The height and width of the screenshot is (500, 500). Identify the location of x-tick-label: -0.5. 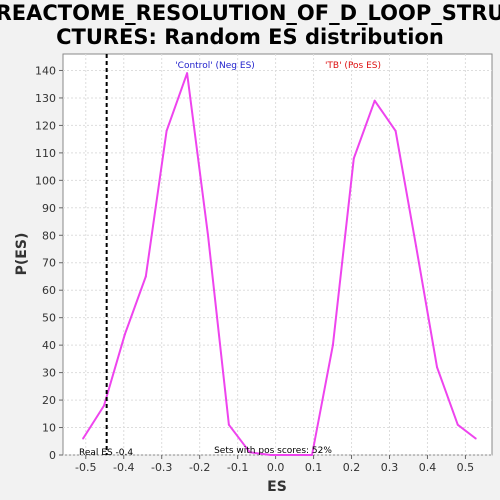
(85, 467).